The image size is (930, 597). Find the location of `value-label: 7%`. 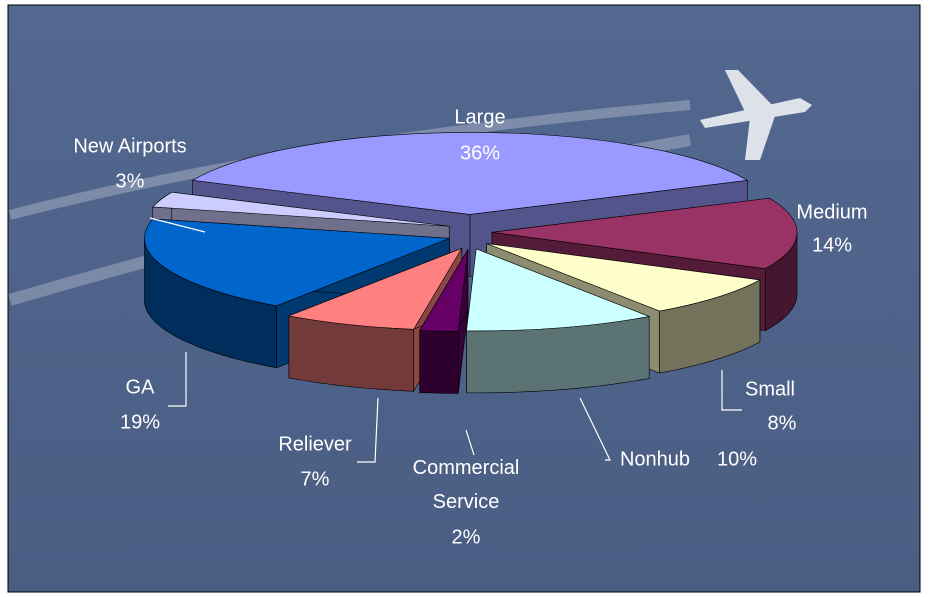

value-label: 7% is located at coordinates (315, 479).